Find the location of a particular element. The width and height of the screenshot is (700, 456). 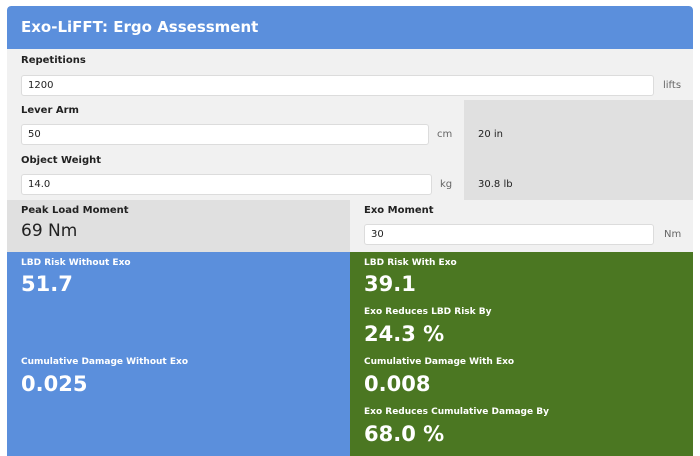

page-title: Exo-LiFFT: Ergo Assessment is located at coordinates (140, 27).